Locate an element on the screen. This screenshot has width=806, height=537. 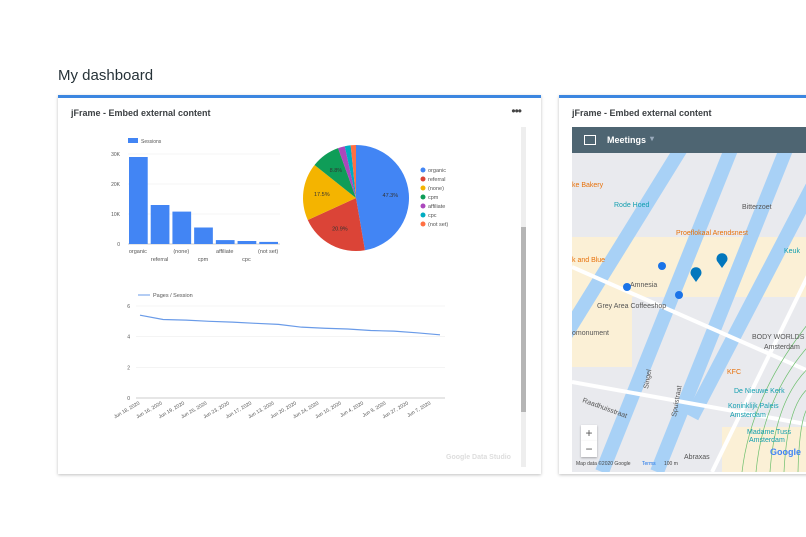
map-label: Koninklijk Paleis is located at coordinates (753, 406).